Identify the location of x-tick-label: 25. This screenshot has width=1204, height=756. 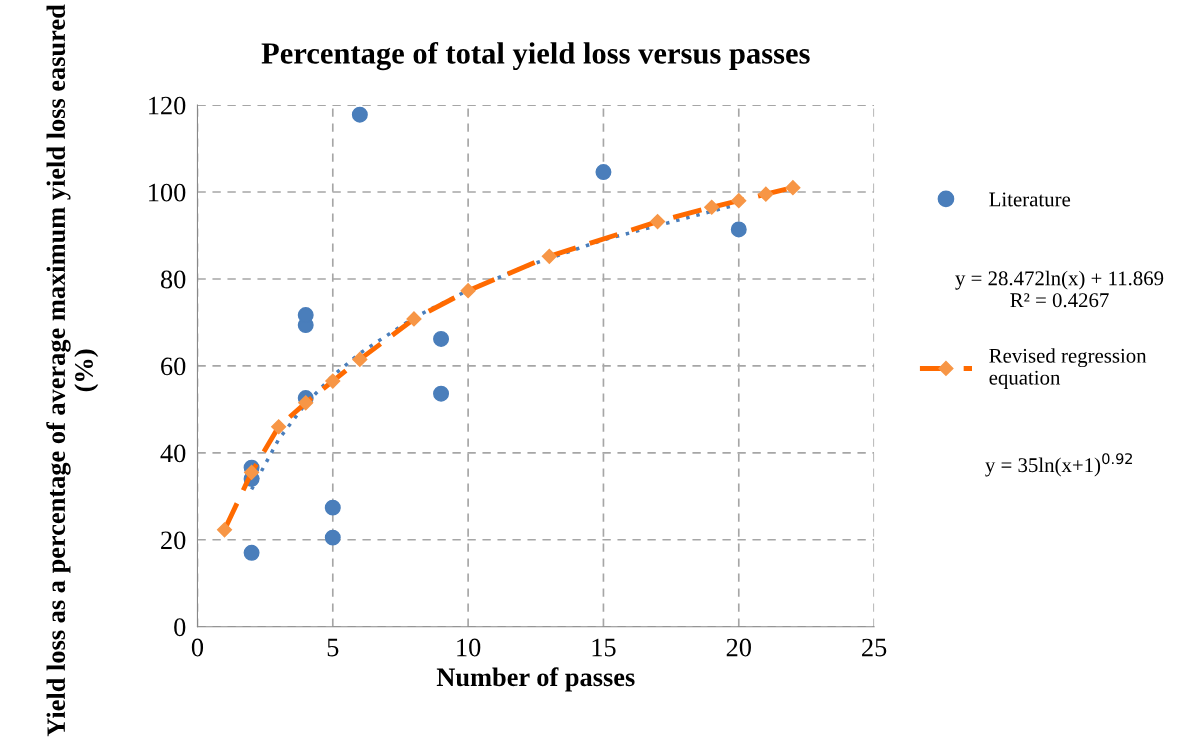
(874, 647).